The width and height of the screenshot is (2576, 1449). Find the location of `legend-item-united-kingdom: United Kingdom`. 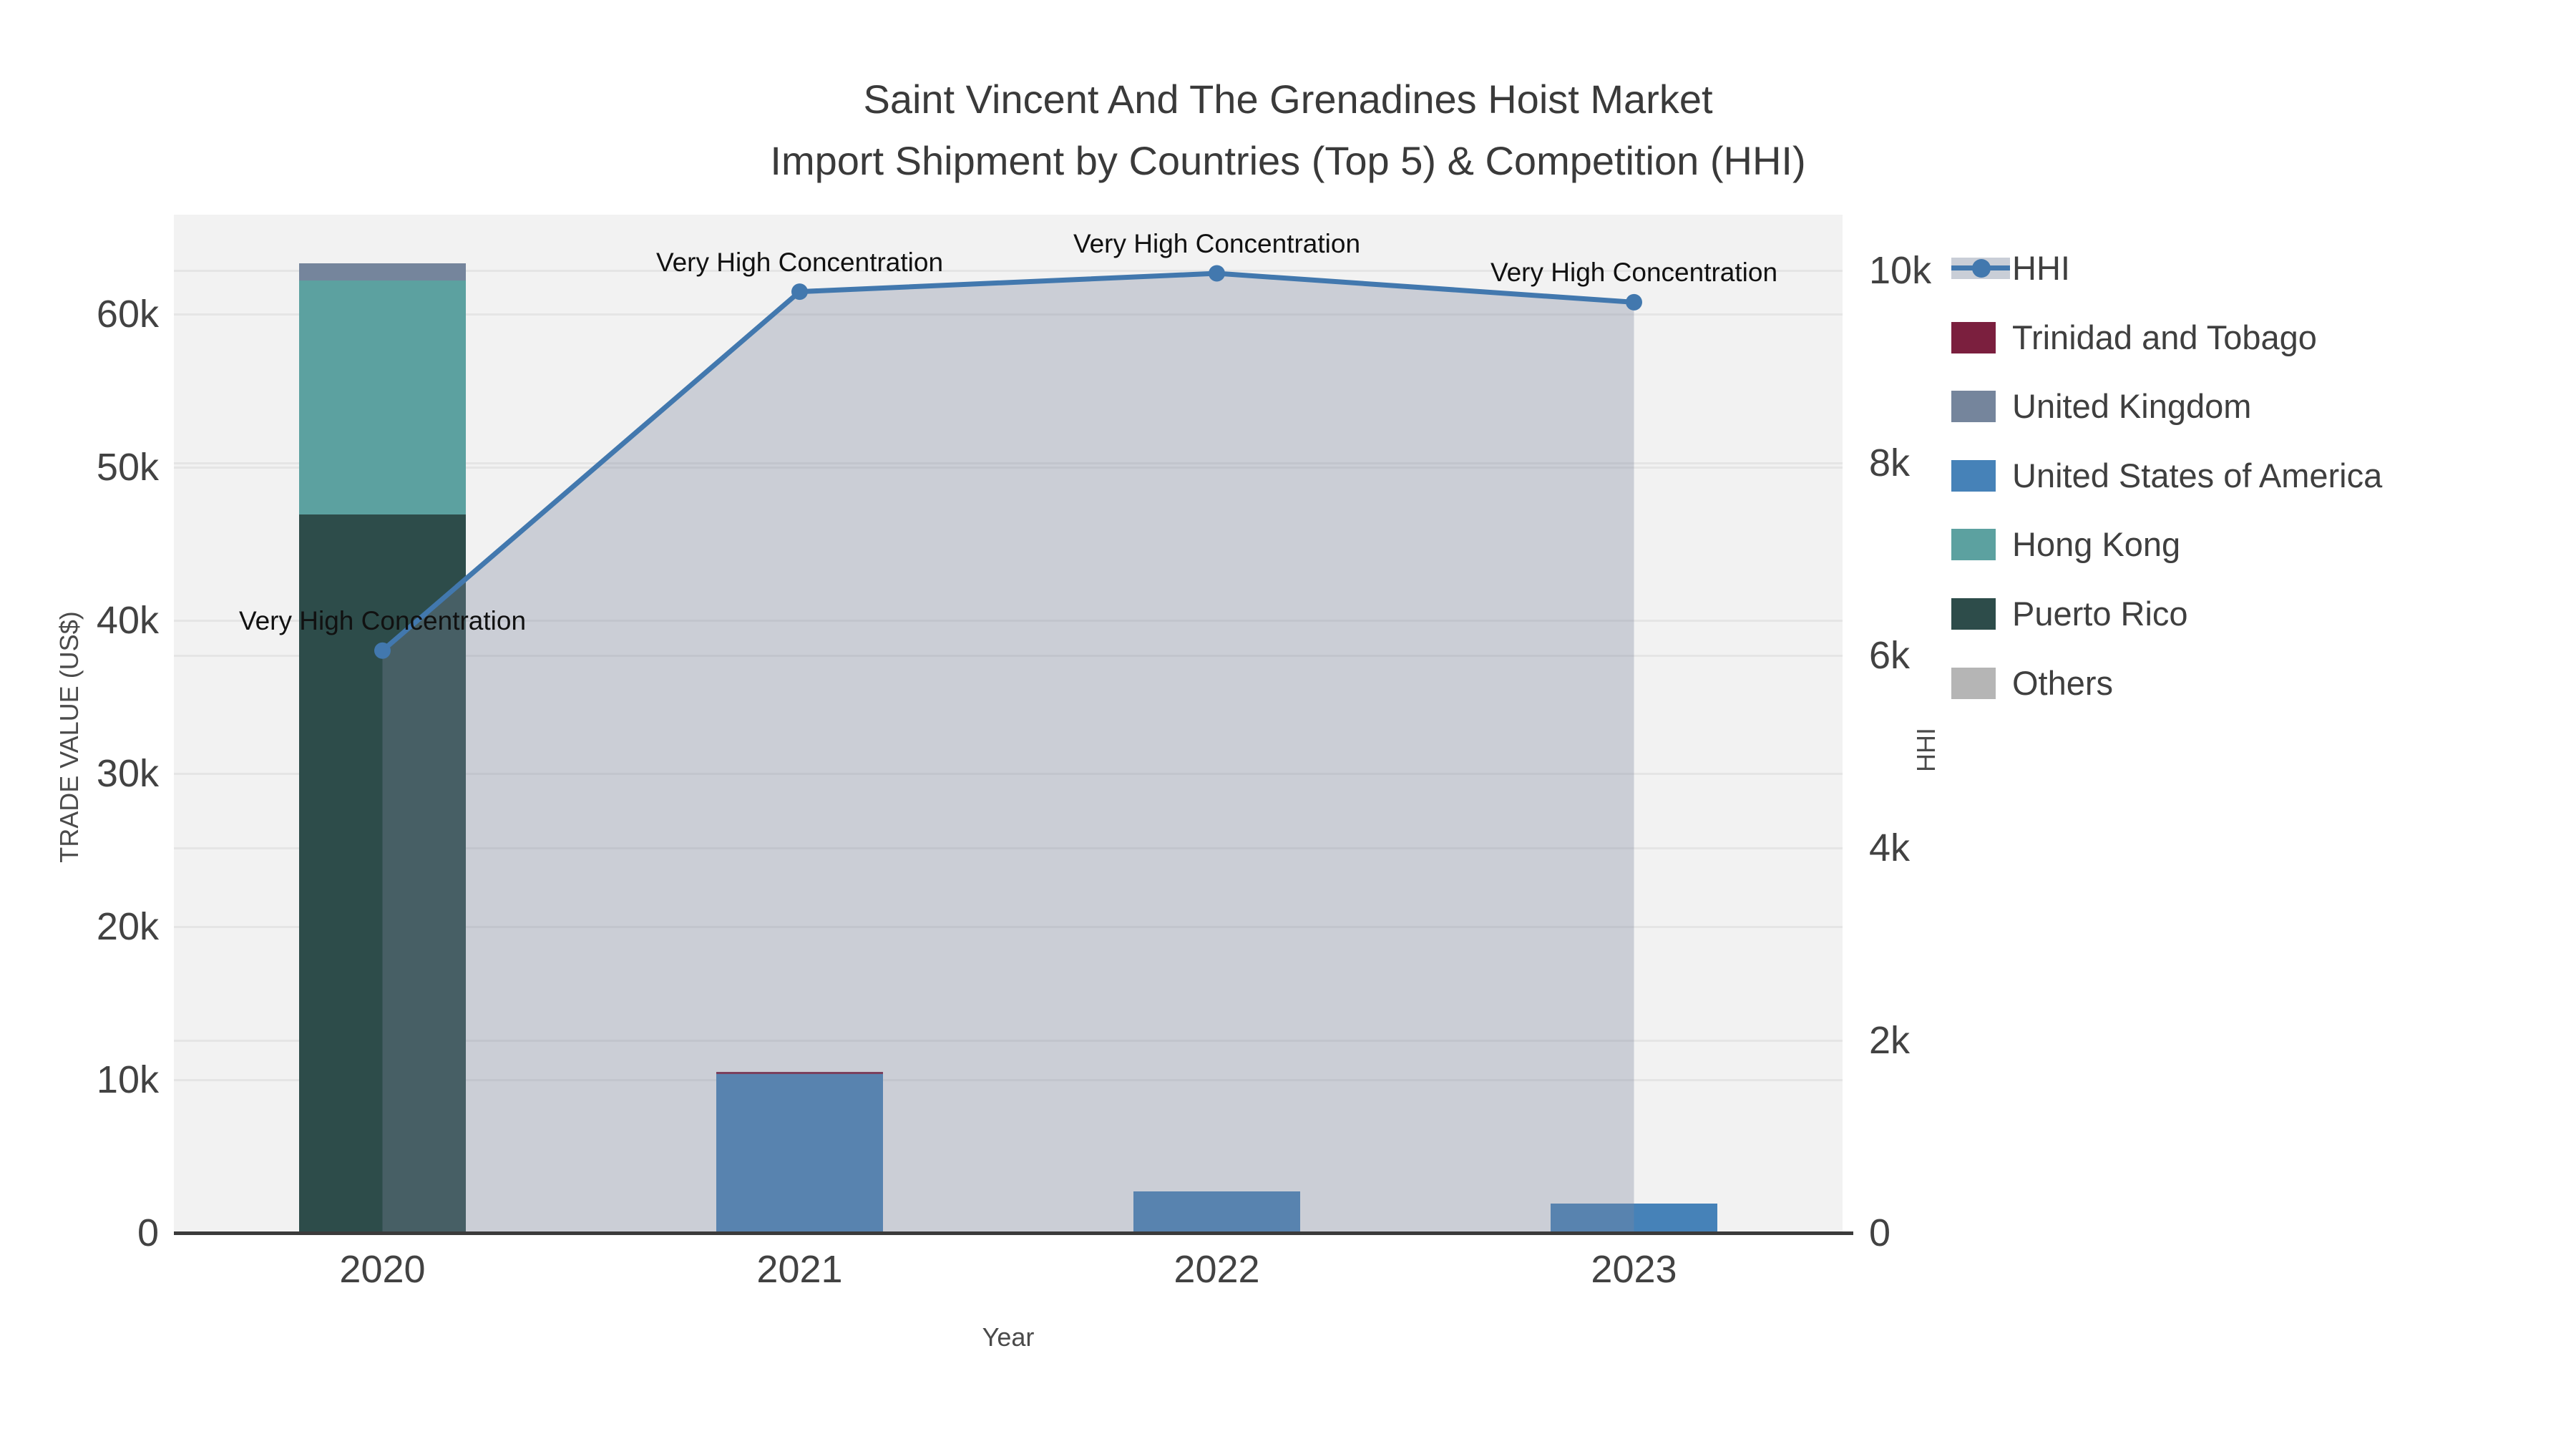

legend-item-united-kingdom: United Kingdom is located at coordinates (2257, 407).